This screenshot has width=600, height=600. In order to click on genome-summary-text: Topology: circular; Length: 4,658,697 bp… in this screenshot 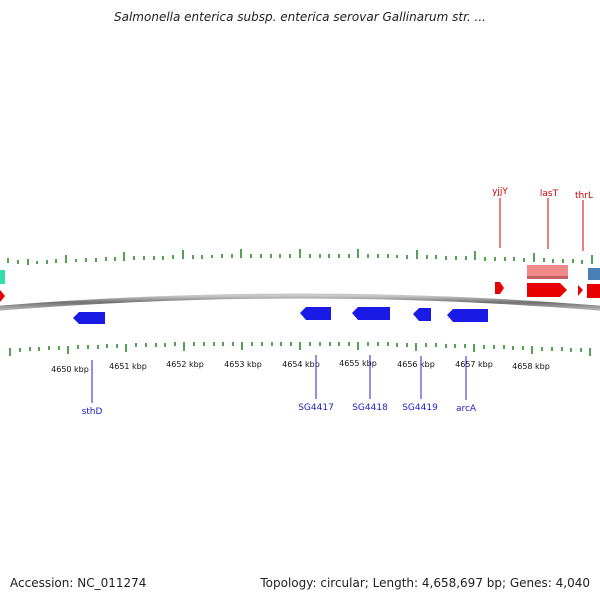, I will do `click(425, 583)`.